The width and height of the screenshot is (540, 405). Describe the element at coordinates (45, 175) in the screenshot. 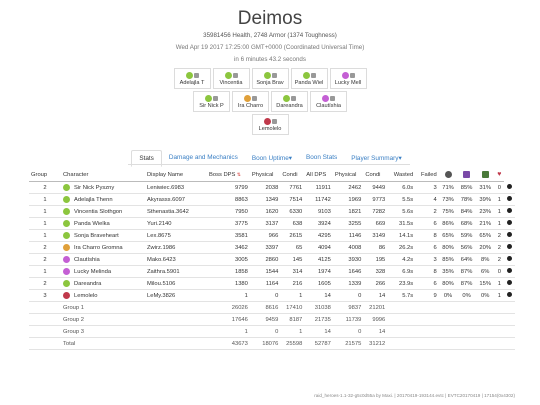

I see `column-header: Group` at that location.